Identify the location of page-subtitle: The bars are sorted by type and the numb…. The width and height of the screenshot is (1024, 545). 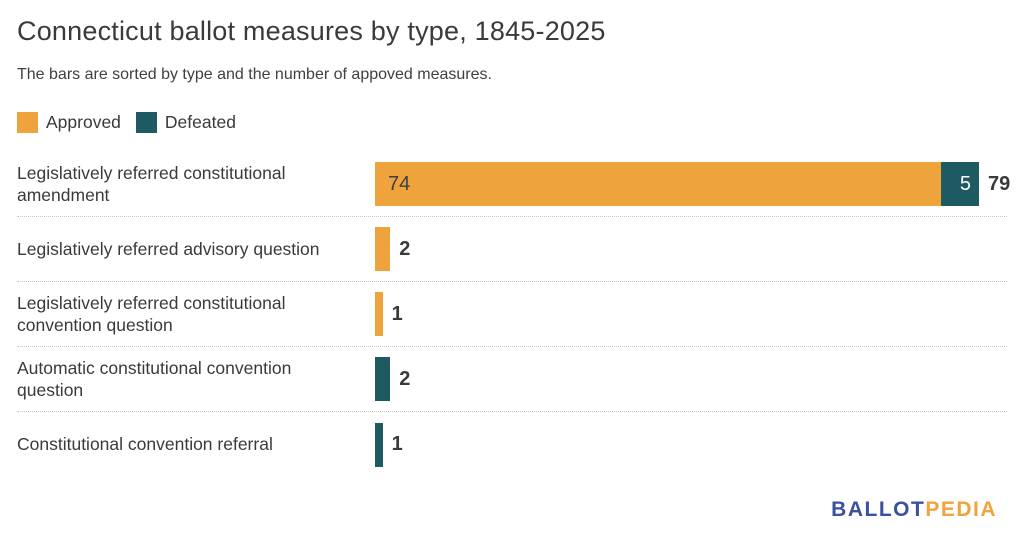
(254, 74).